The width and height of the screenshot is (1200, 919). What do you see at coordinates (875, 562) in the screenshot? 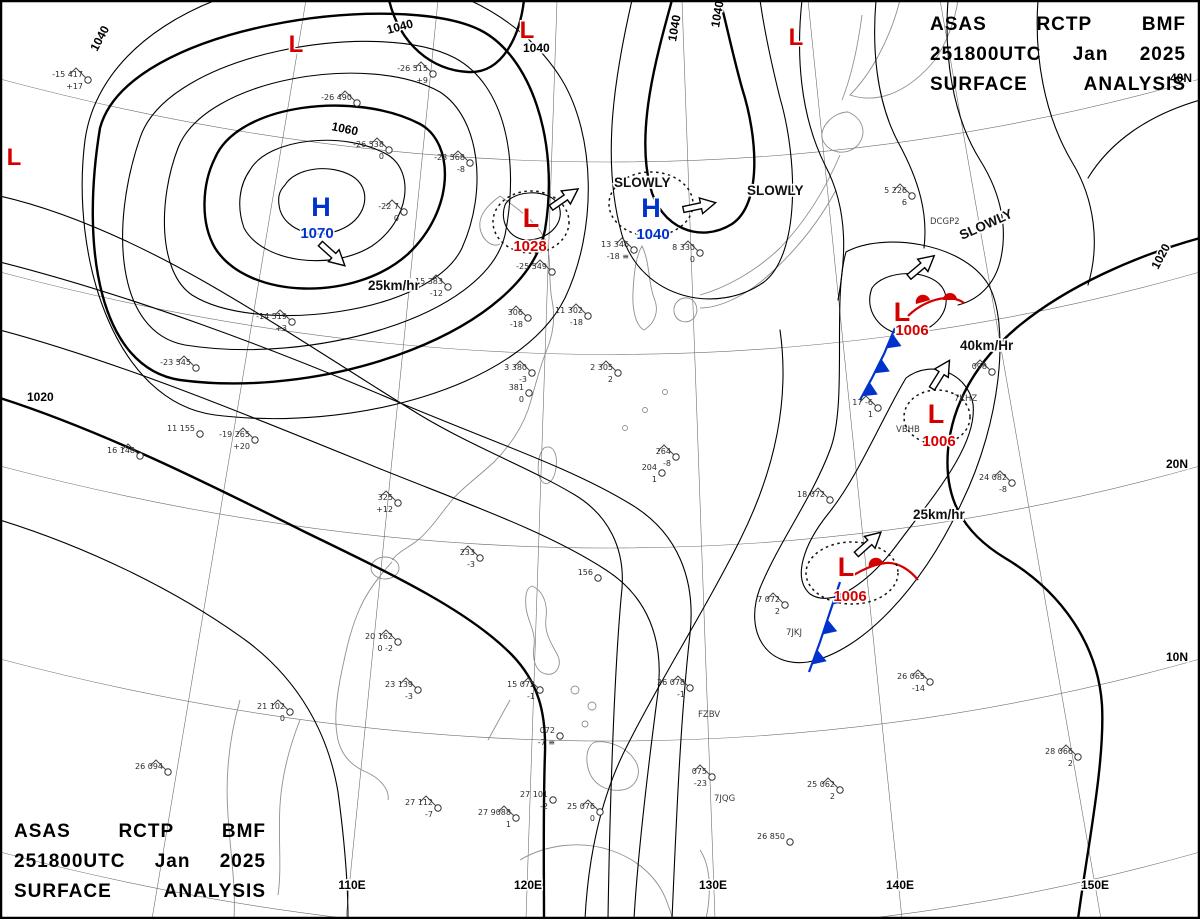
I see `warm-front-bump` at bounding box center [875, 562].